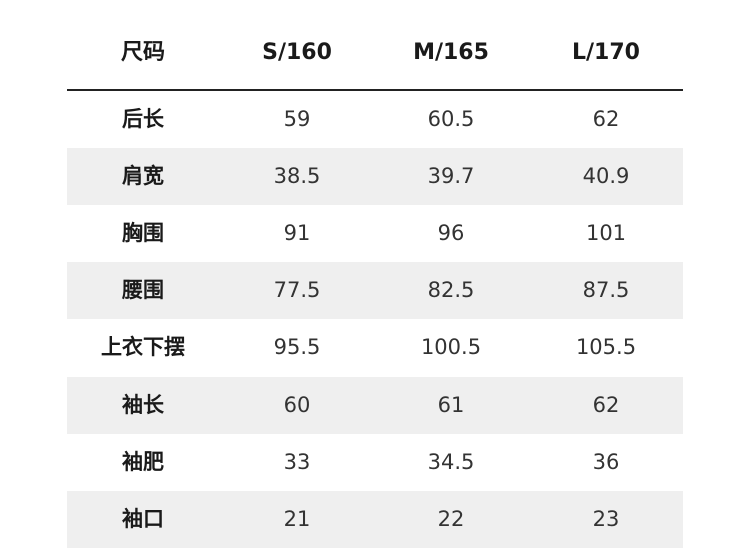 This screenshot has height=548, width=750. I want to click on table-row: 胸围 91 96 101, so click(375, 233).